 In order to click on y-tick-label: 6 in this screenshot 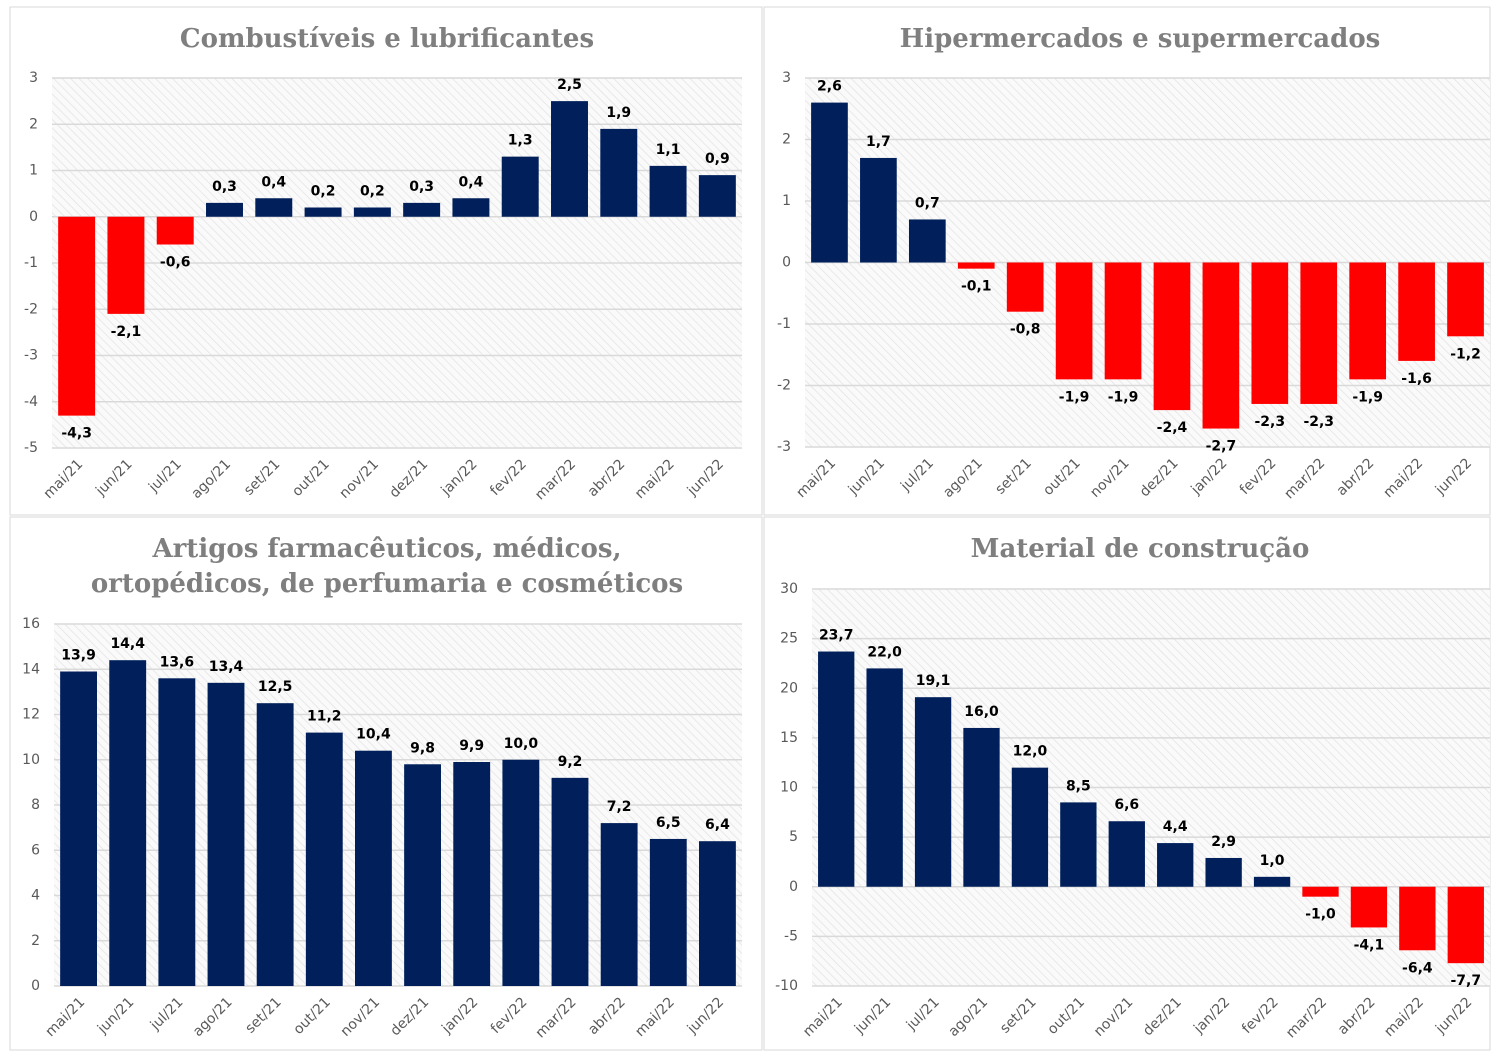, I will do `click(35, 850)`.